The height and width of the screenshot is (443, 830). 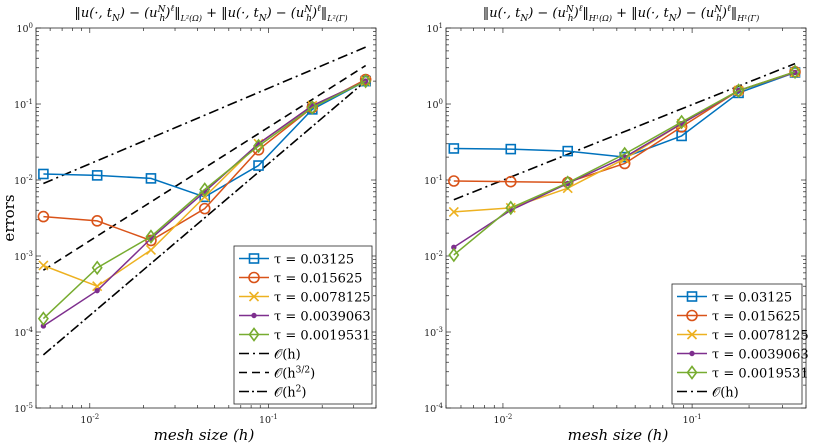 What do you see at coordinates (9, 217) in the screenshot?
I see `y-axis-label: errors` at bounding box center [9, 217].